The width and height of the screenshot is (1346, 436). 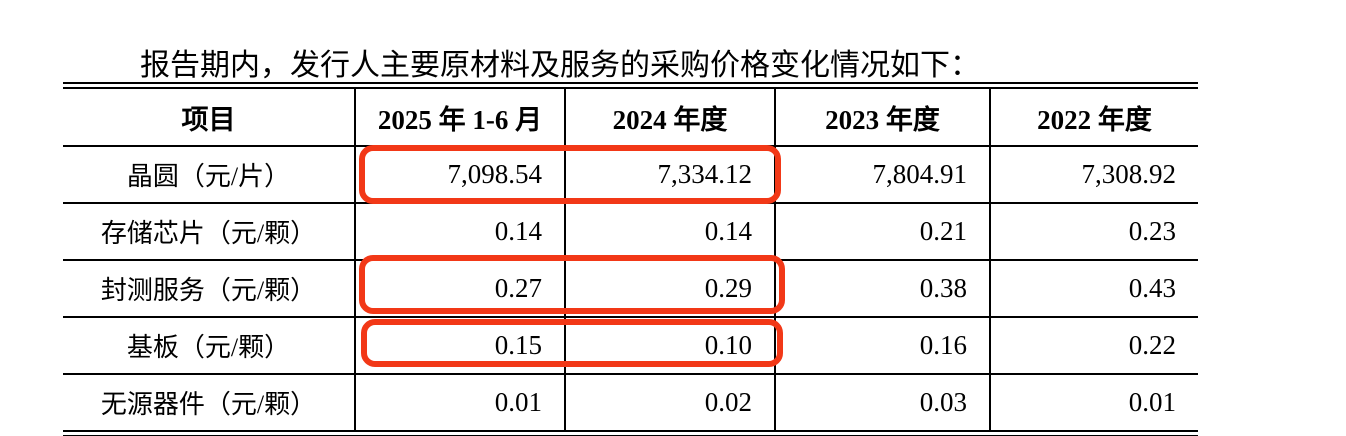 I want to click on cell-substrate-2024: 0.10, so click(x=669, y=346).